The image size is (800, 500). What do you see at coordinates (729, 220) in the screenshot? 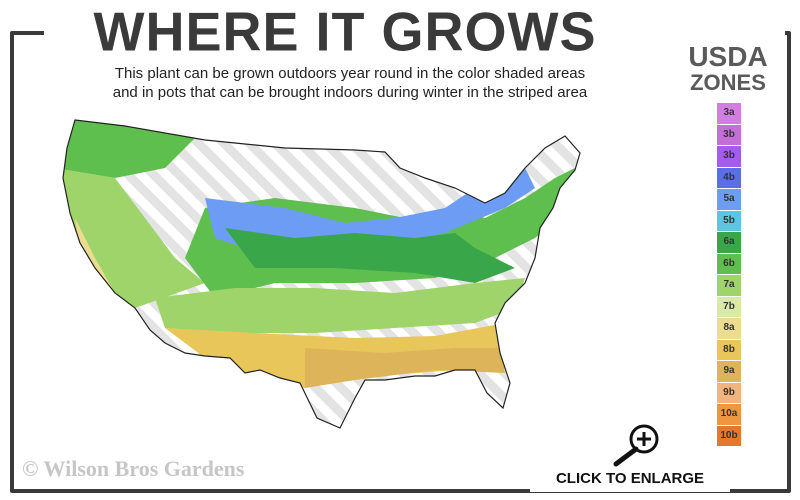
I see `legend-zone-5b: 5b` at bounding box center [729, 220].